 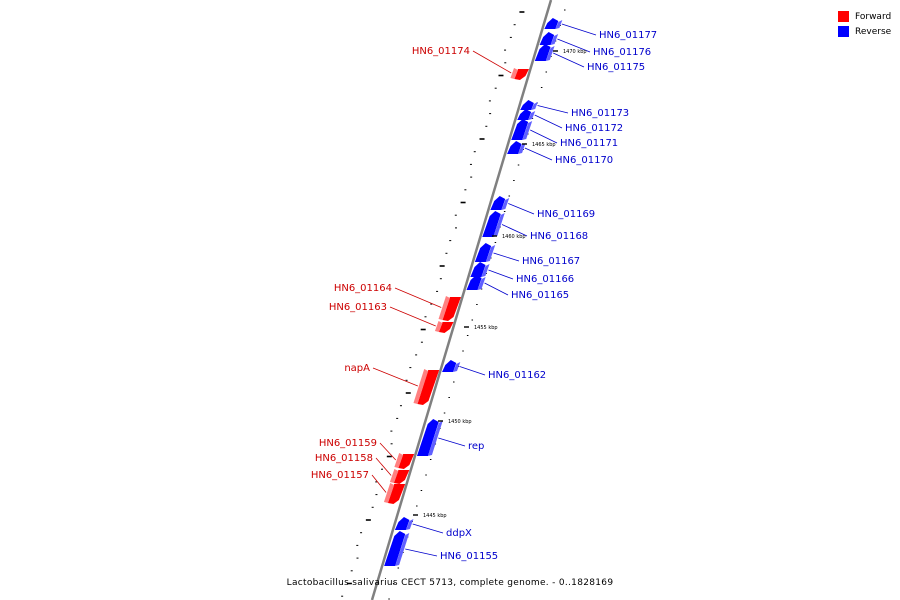 I want to click on gene-label: HN6_01177, so click(x=628, y=35).